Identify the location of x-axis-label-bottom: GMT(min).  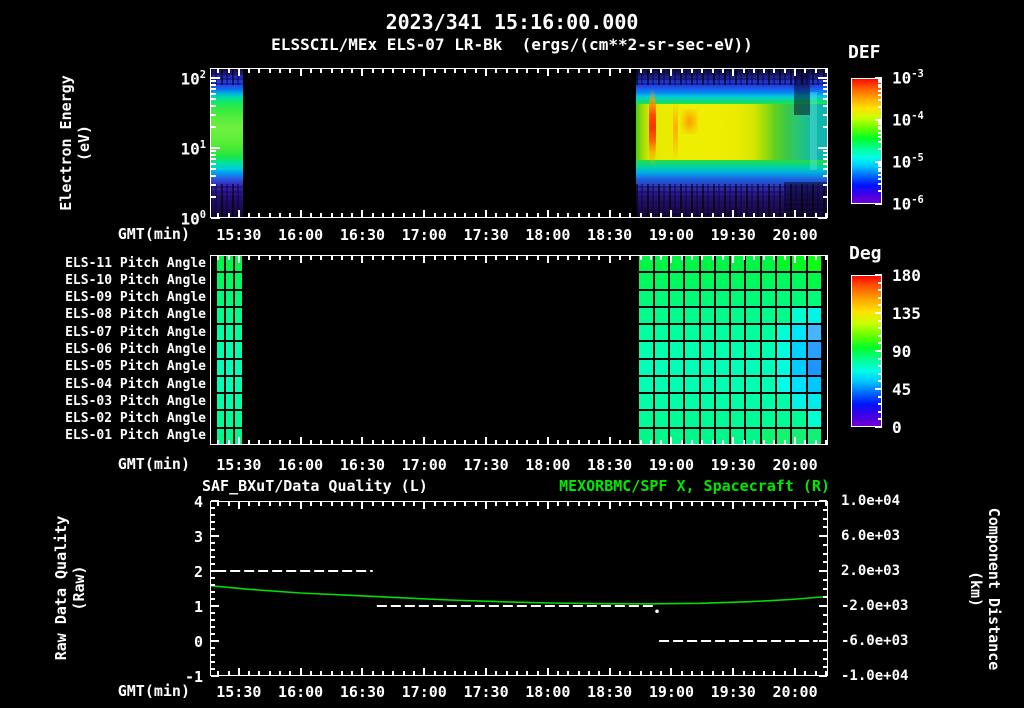
(153, 691).